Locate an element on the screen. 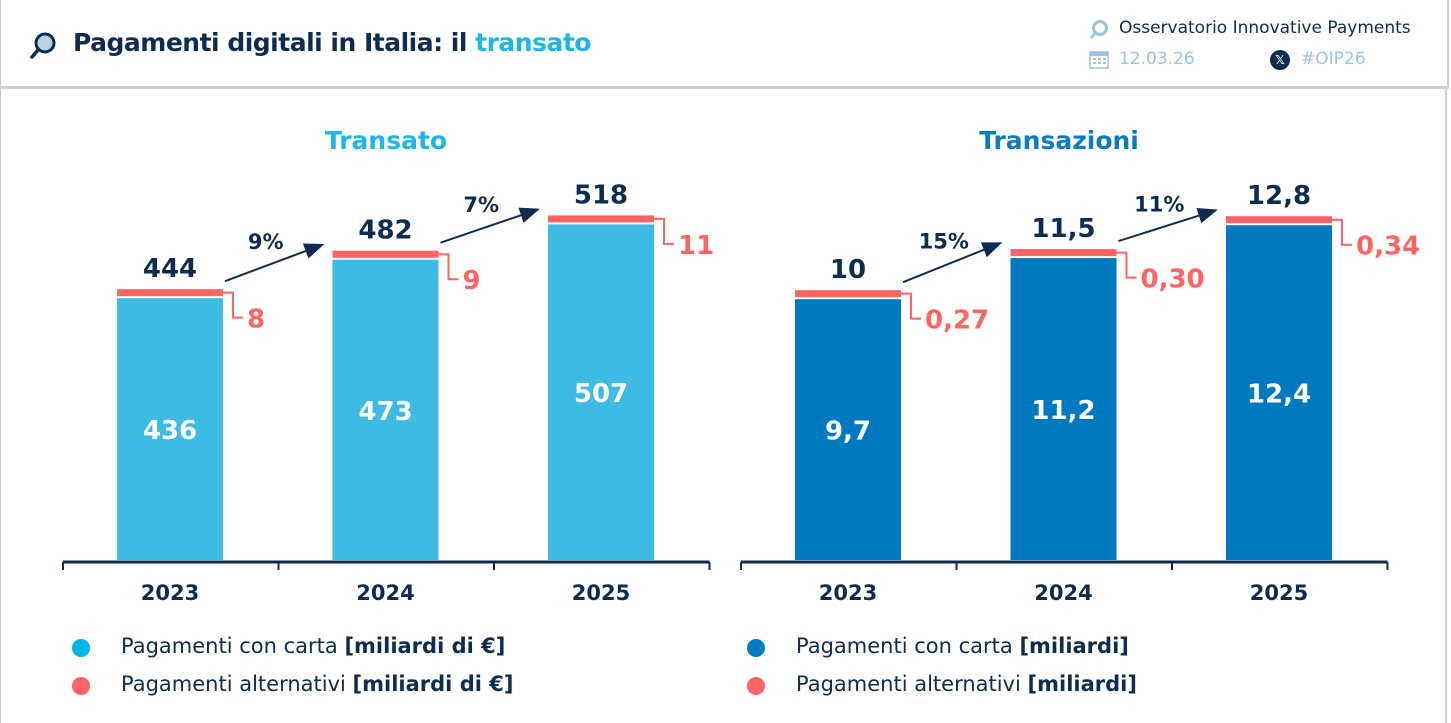 The image size is (1451, 723). bar-label-alternative: 11 is located at coordinates (696, 246).